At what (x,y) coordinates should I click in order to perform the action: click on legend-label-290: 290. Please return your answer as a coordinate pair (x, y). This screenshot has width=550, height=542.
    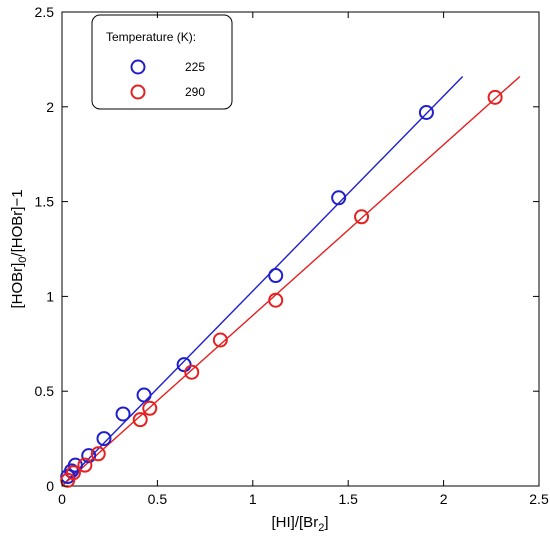
    Looking at the image, I should click on (195, 92).